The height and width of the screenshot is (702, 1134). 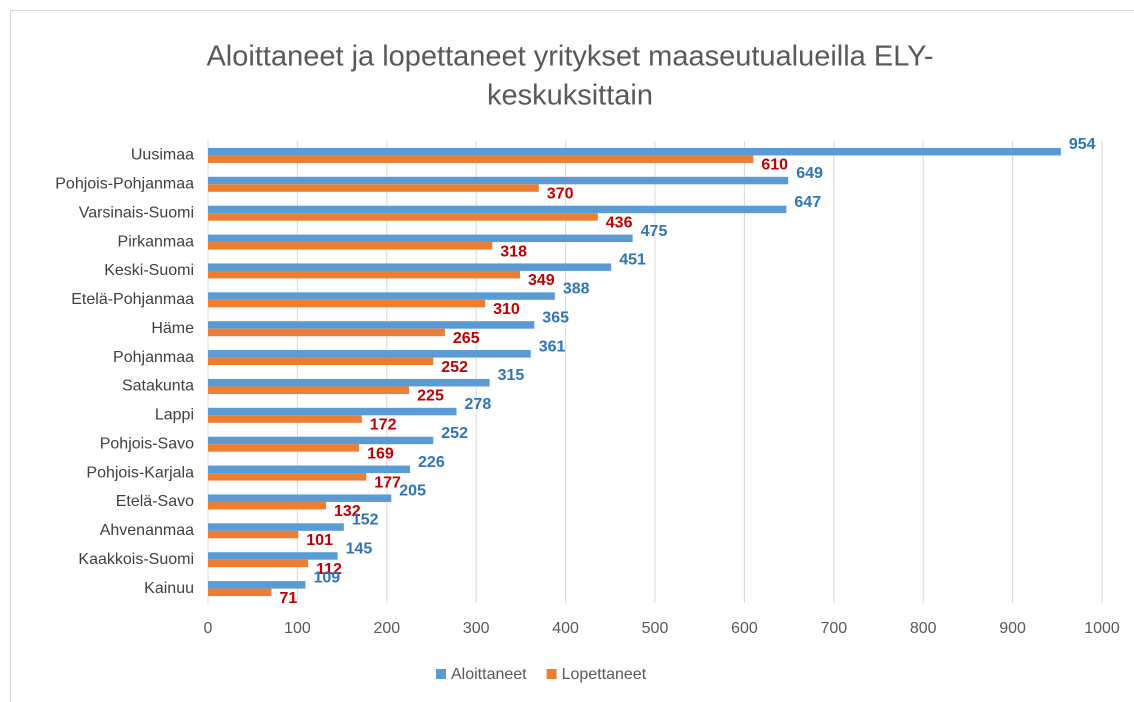 I want to click on x-tick-label: 300, so click(x=476, y=628).